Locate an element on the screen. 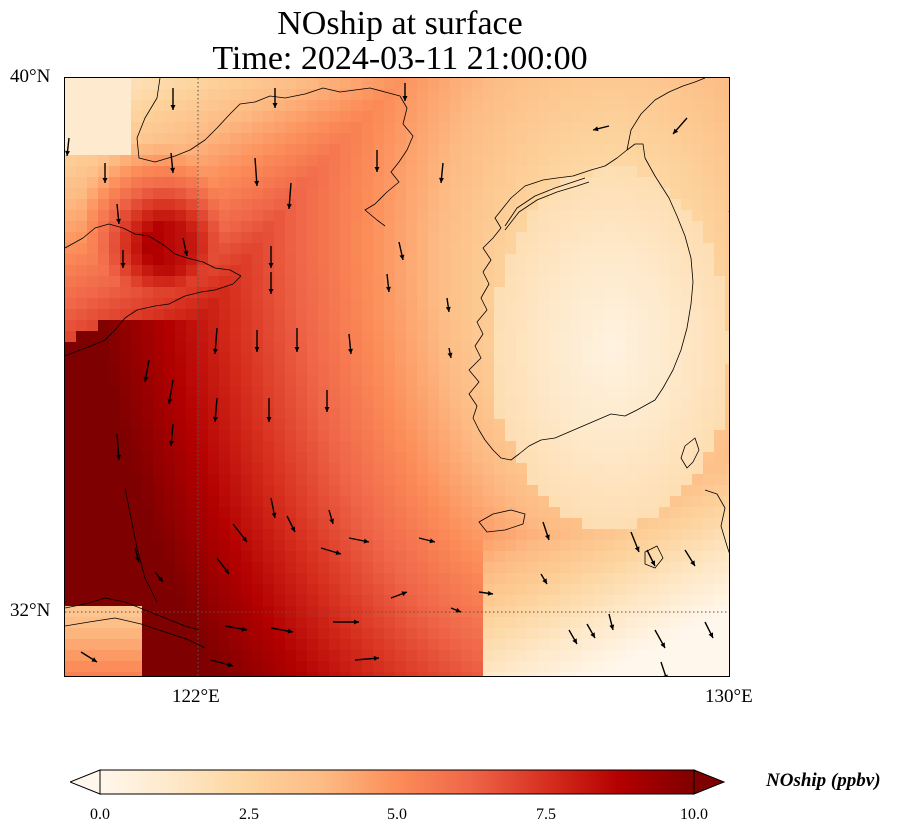 The width and height of the screenshot is (904, 836). wind-arrow-head is located at coordinates (692, 563).